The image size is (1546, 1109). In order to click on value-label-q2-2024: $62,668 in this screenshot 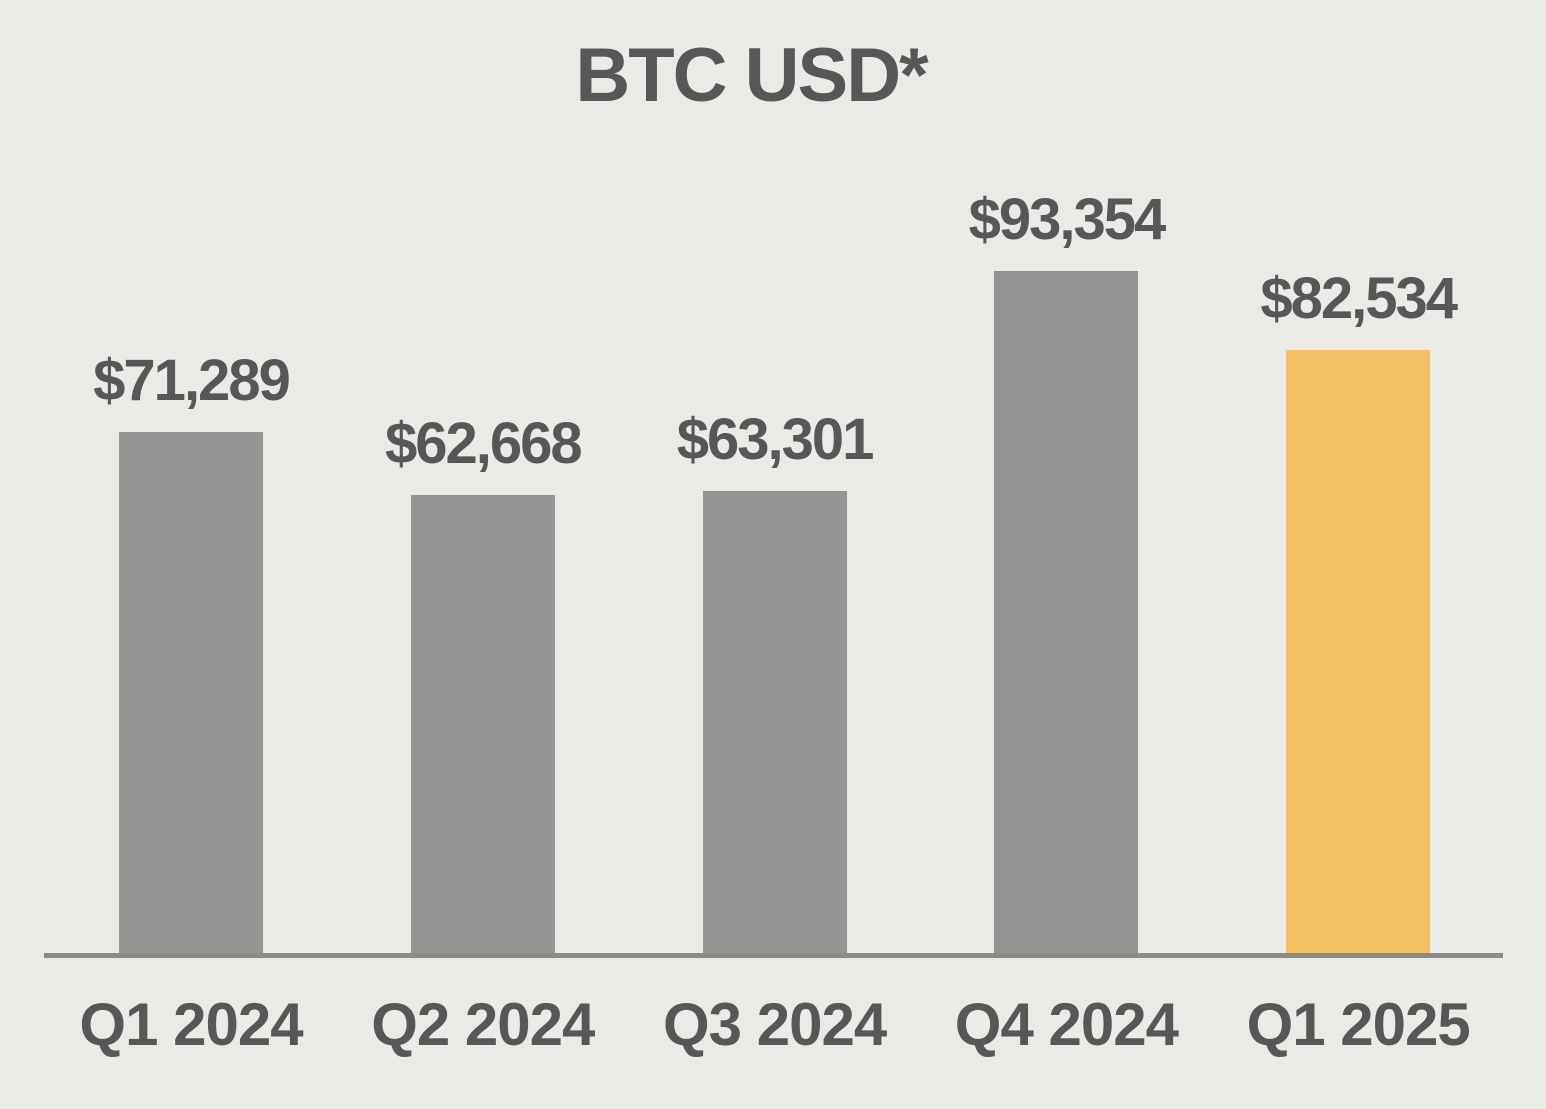, I will do `click(483, 443)`.